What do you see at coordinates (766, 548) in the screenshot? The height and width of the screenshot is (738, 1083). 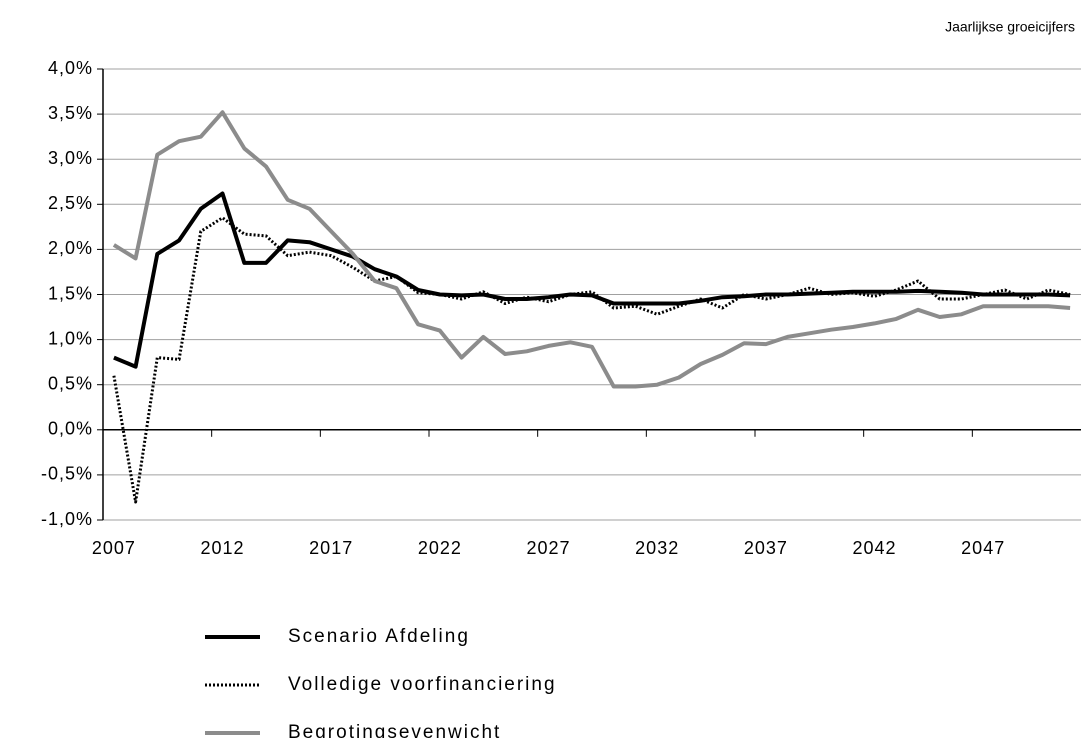 I see `x-tick-label: 2037` at bounding box center [766, 548].